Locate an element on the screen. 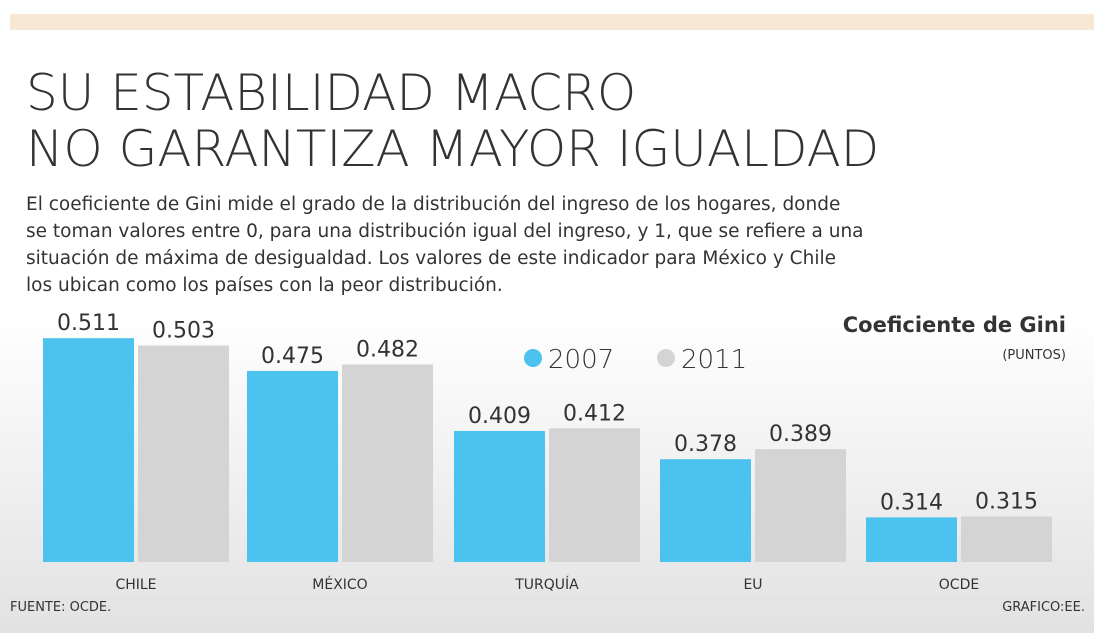 The width and height of the screenshot is (1094, 633). data-label: 0.315 is located at coordinates (1006, 502).